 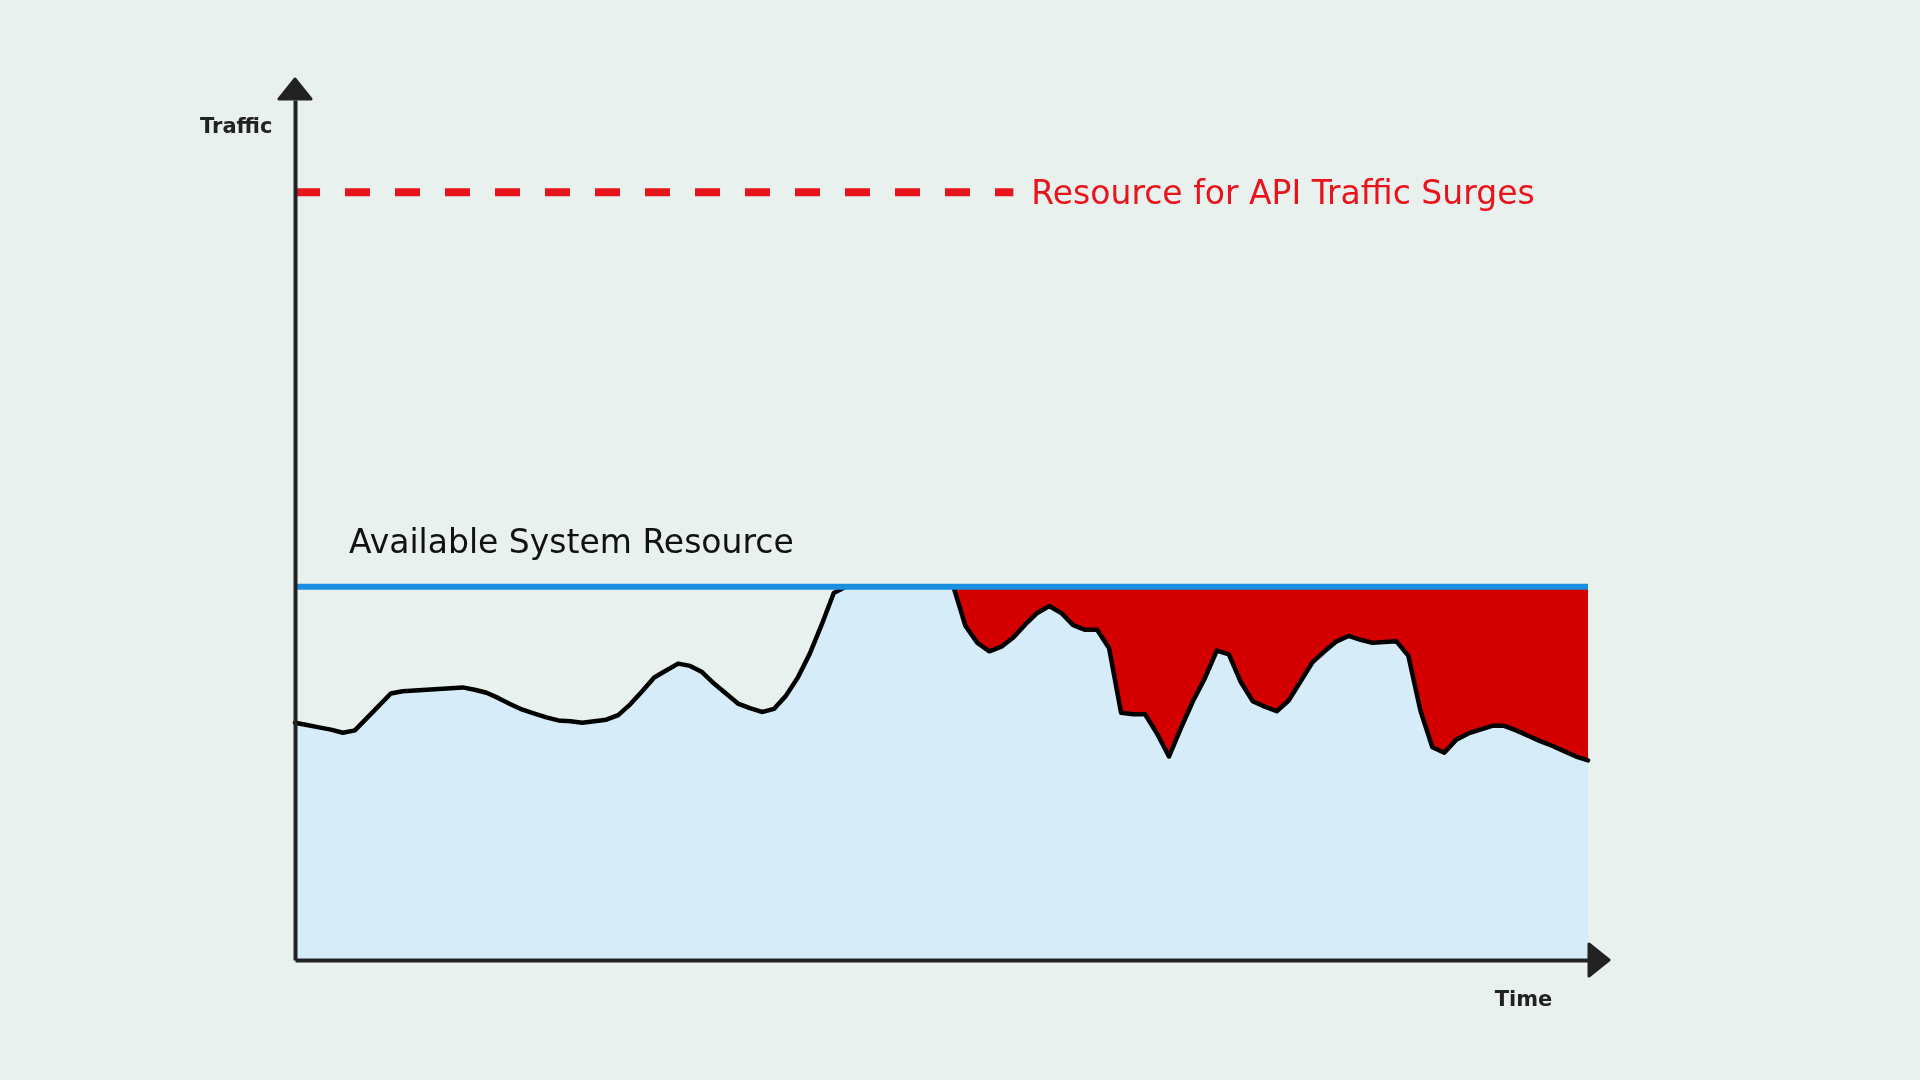 What do you see at coordinates (1283, 193) in the screenshot?
I see `series-label: Resource for API Traffic Surges` at bounding box center [1283, 193].